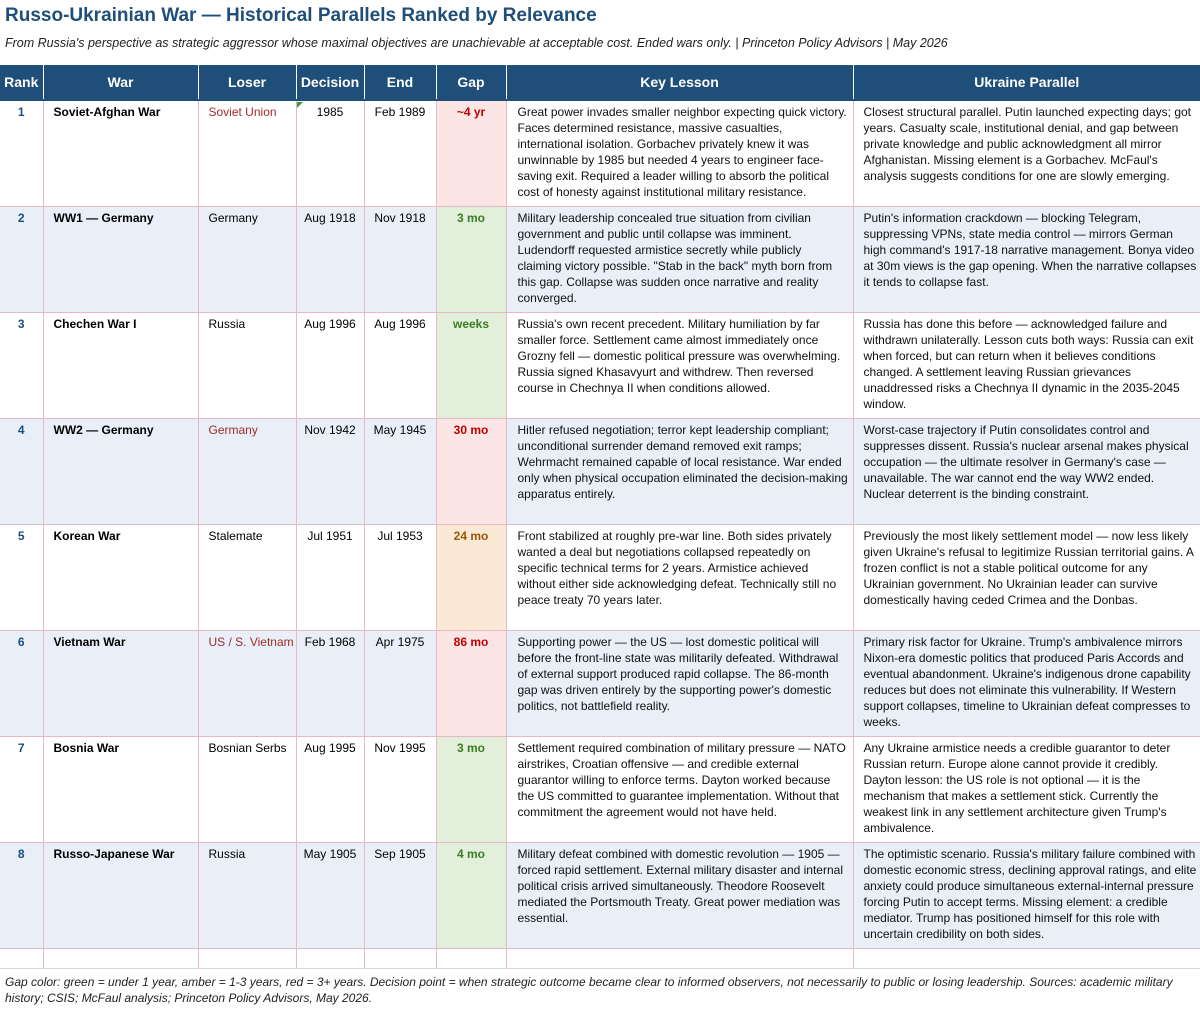 The image size is (1200, 1011). What do you see at coordinates (247, 153) in the screenshot?
I see `cell-loser: Soviet Union` at bounding box center [247, 153].